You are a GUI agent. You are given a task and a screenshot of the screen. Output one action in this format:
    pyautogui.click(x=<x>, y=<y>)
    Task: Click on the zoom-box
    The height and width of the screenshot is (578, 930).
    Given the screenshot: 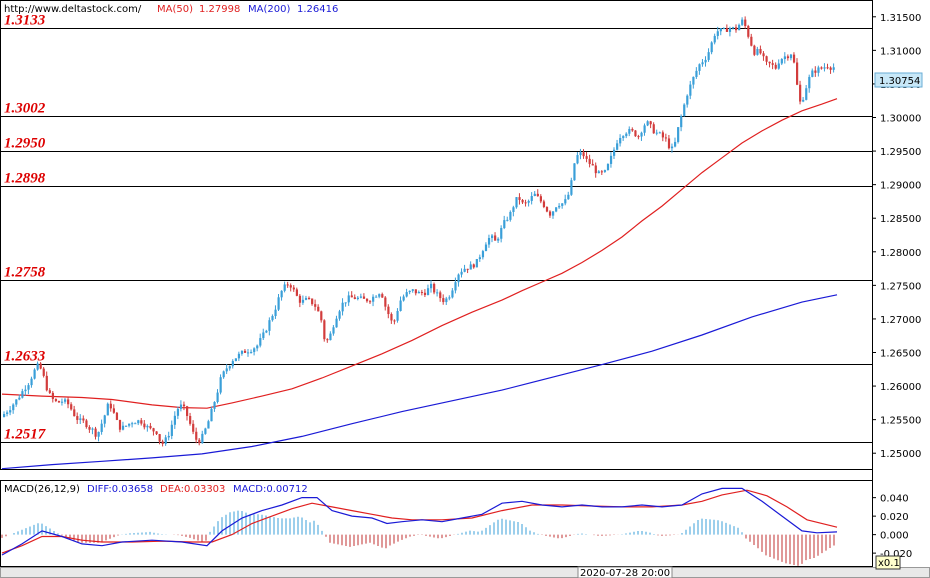 What is the action you would take?
    pyautogui.click(x=888, y=562)
    